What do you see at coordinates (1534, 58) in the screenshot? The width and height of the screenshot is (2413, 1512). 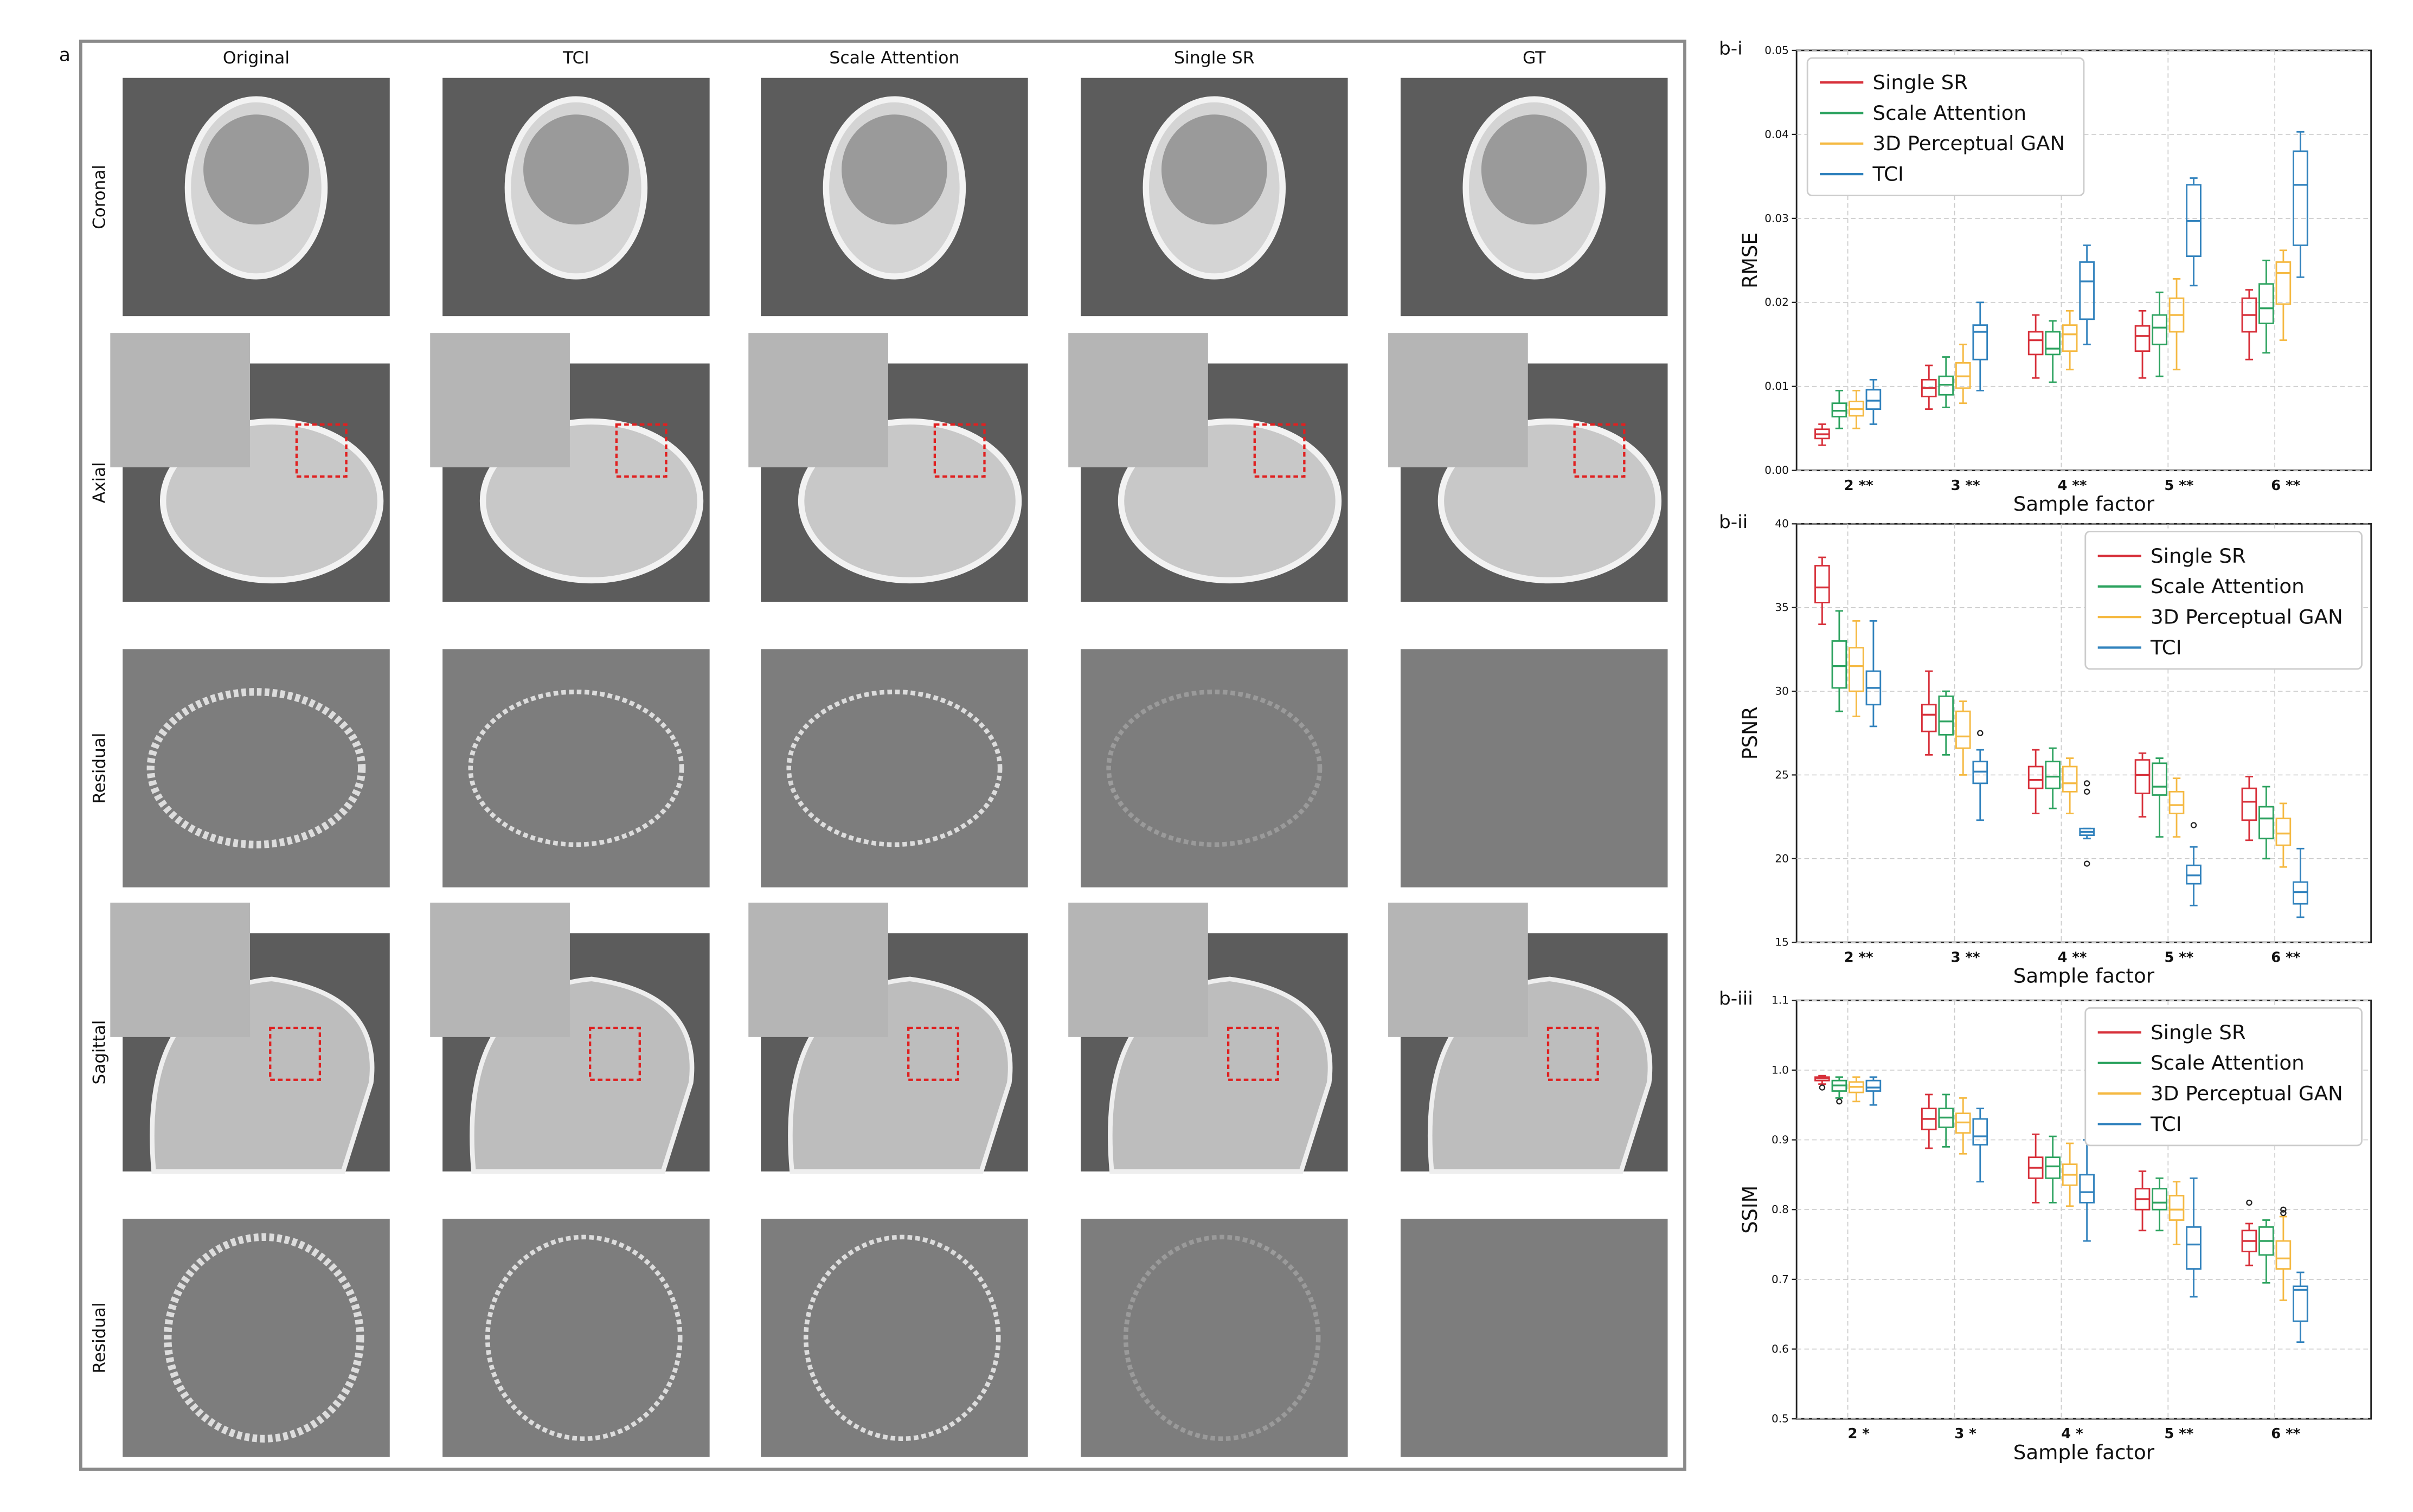 I see `column-header: GT` at bounding box center [1534, 58].